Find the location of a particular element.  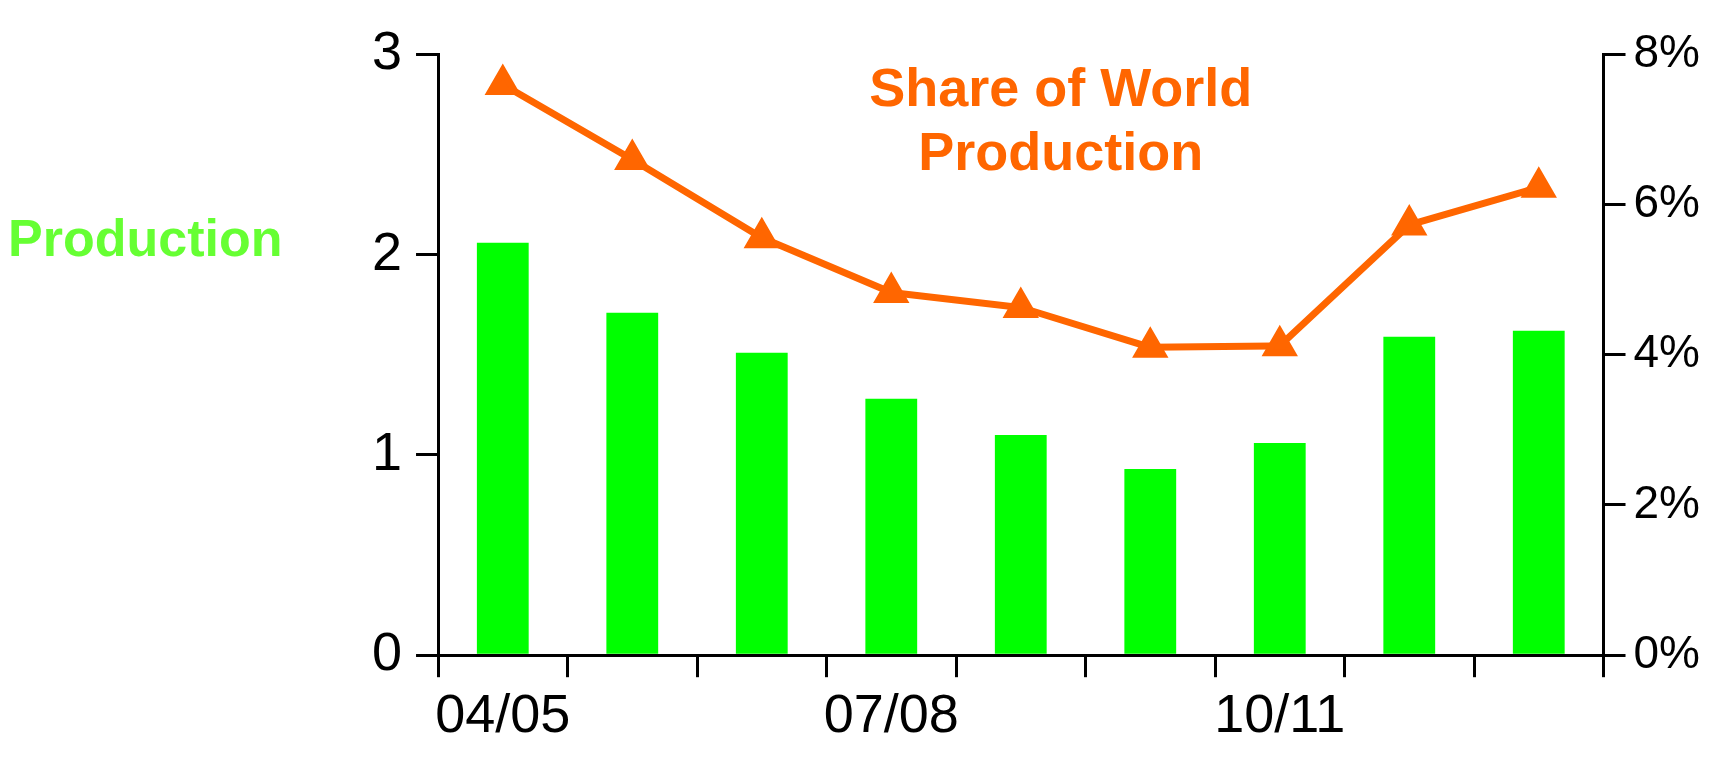

y2-tick-label: 4% is located at coordinates (1666, 351).